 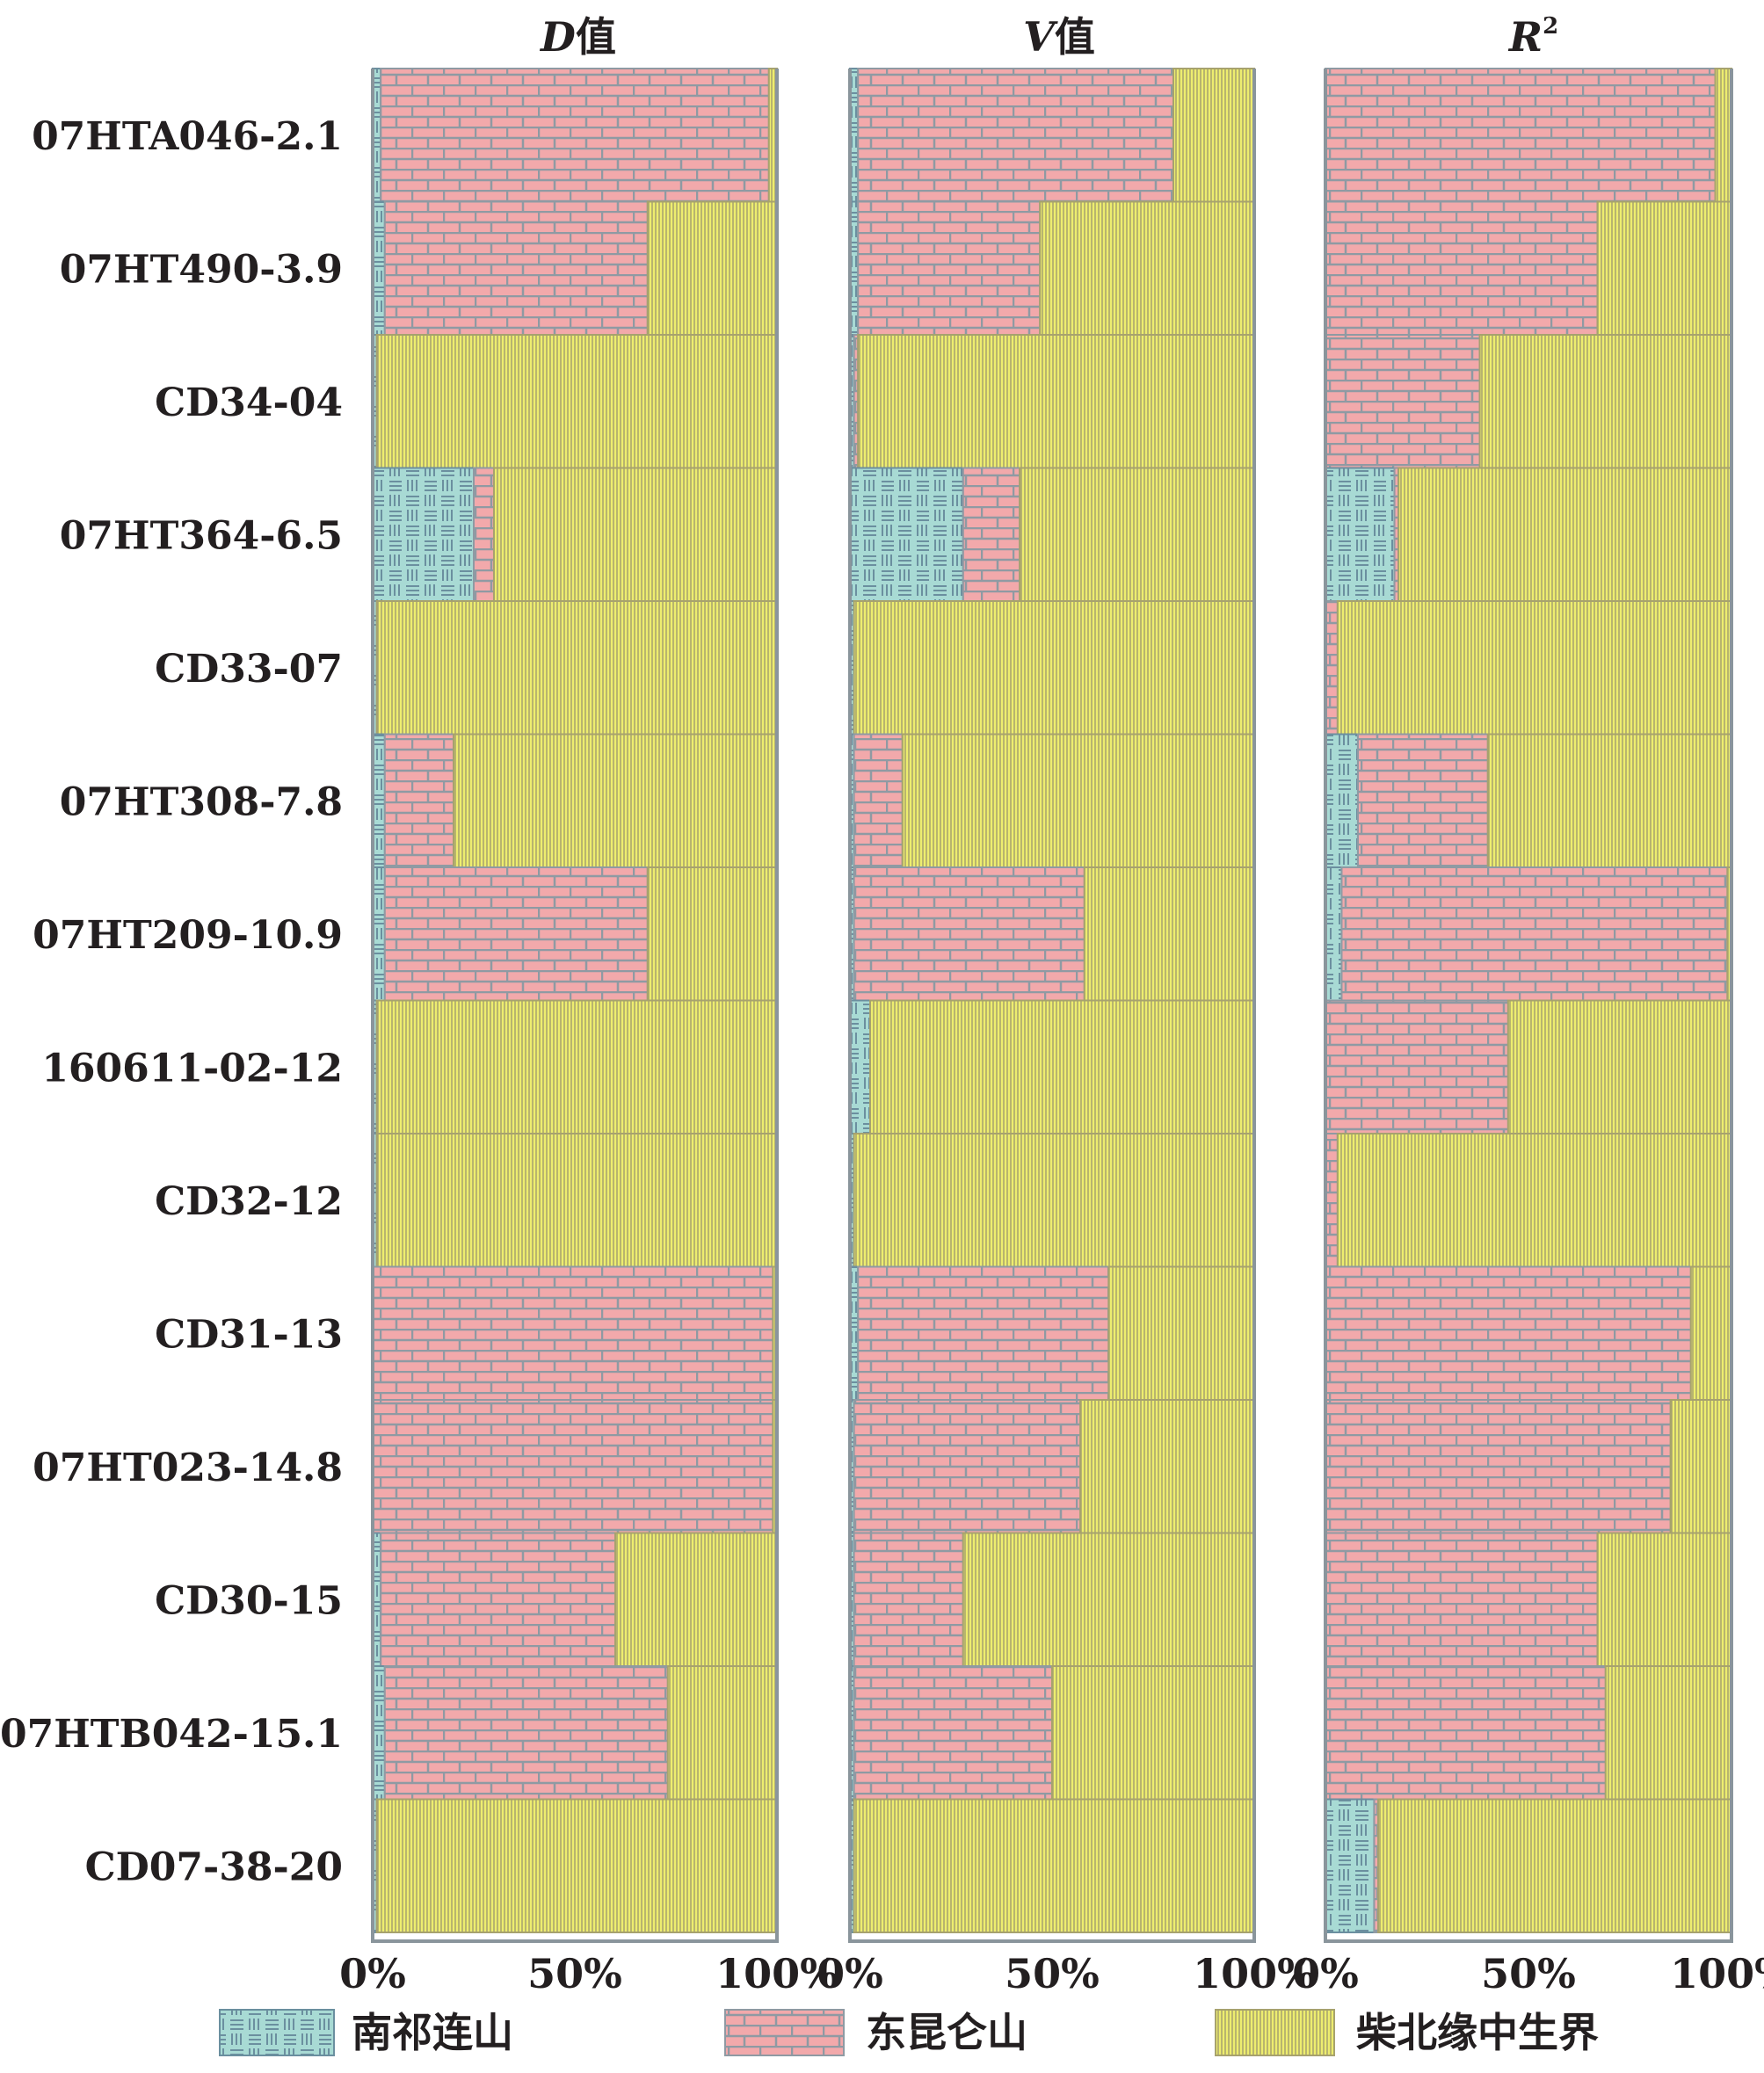 What do you see at coordinates (171, 1734) in the screenshot?
I see `category-label: 07HTB042-15.1` at bounding box center [171, 1734].